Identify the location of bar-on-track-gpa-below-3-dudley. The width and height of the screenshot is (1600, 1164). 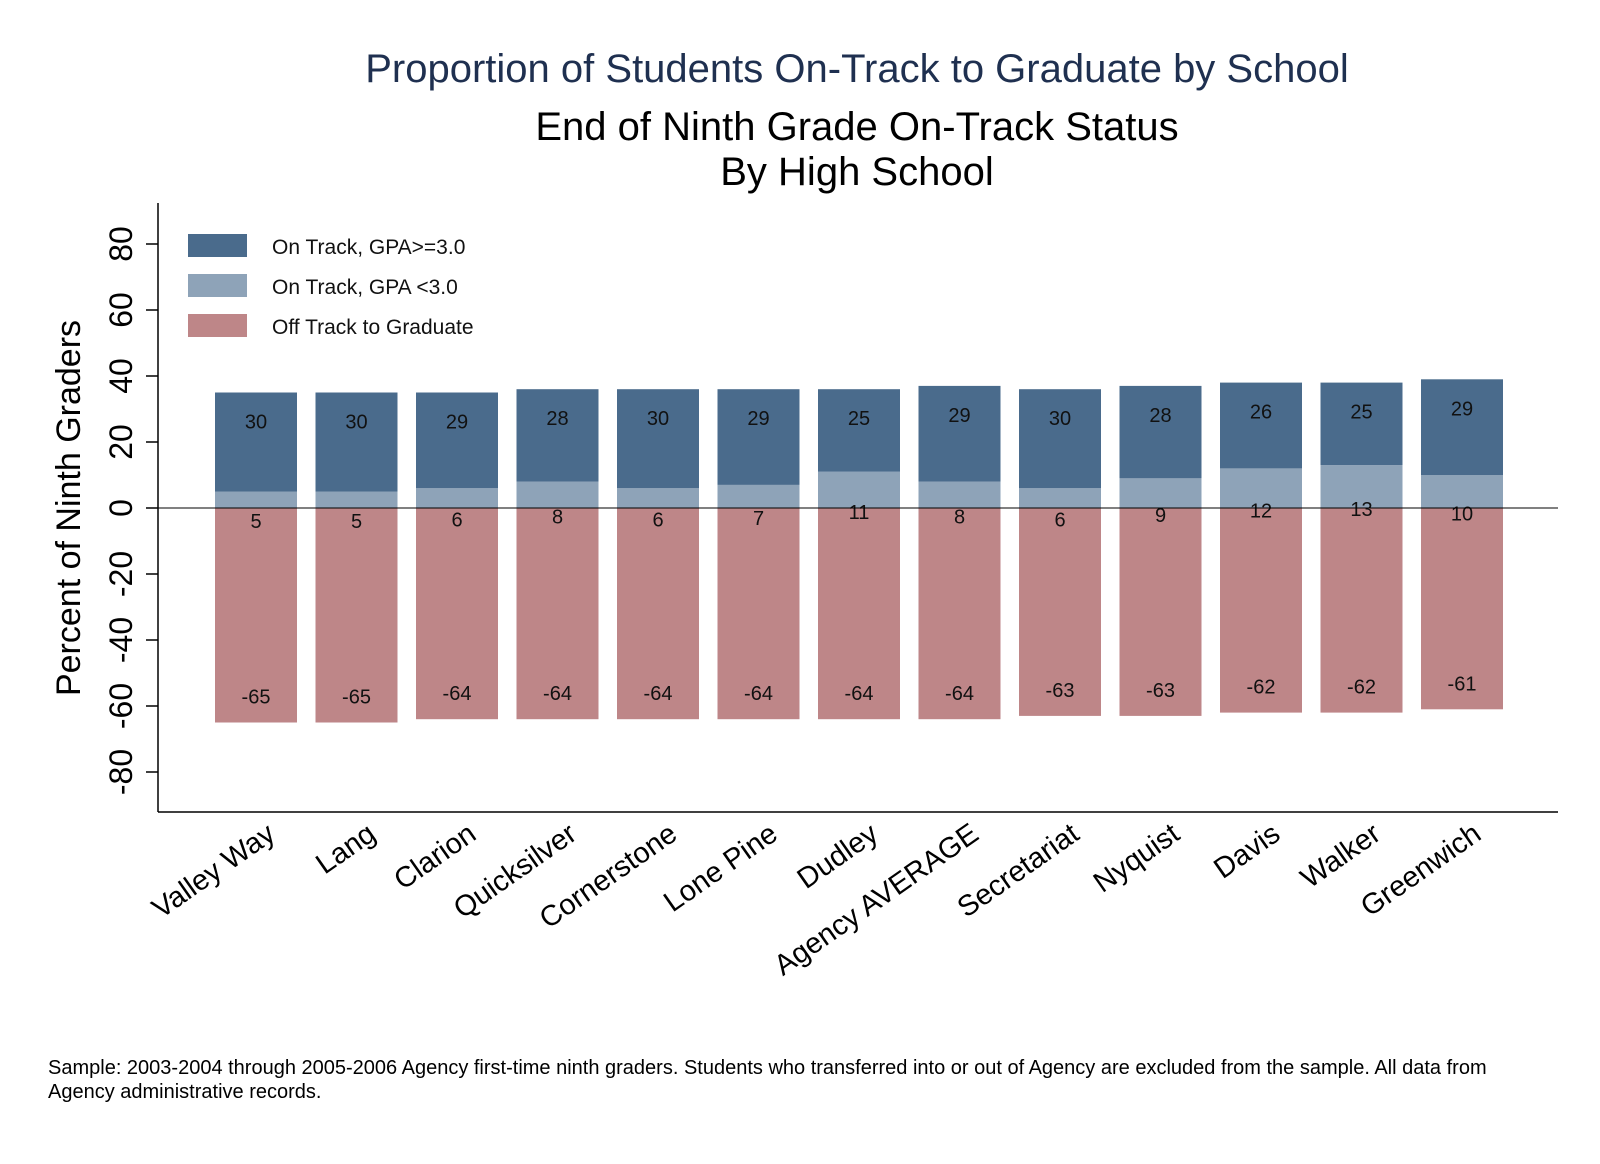
(859, 489).